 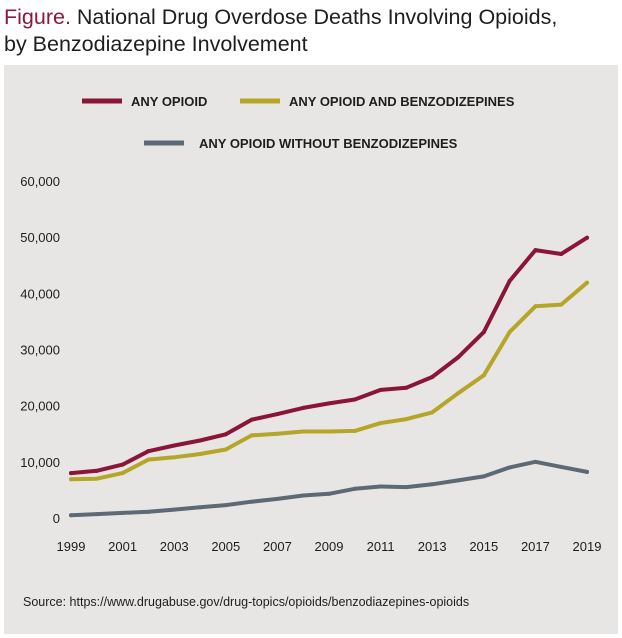 What do you see at coordinates (169, 101) in the screenshot?
I see `legend-label-1: ANY OPIOID` at bounding box center [169, 101].